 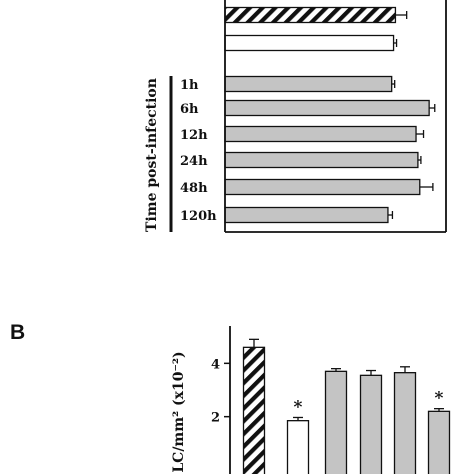 What do you see at coordinates (198, 151) in the screenshot?
I see `panel-a-category-labels: 1h 6h 12h 24h 48h 120h` at bounding box center [198, 151].